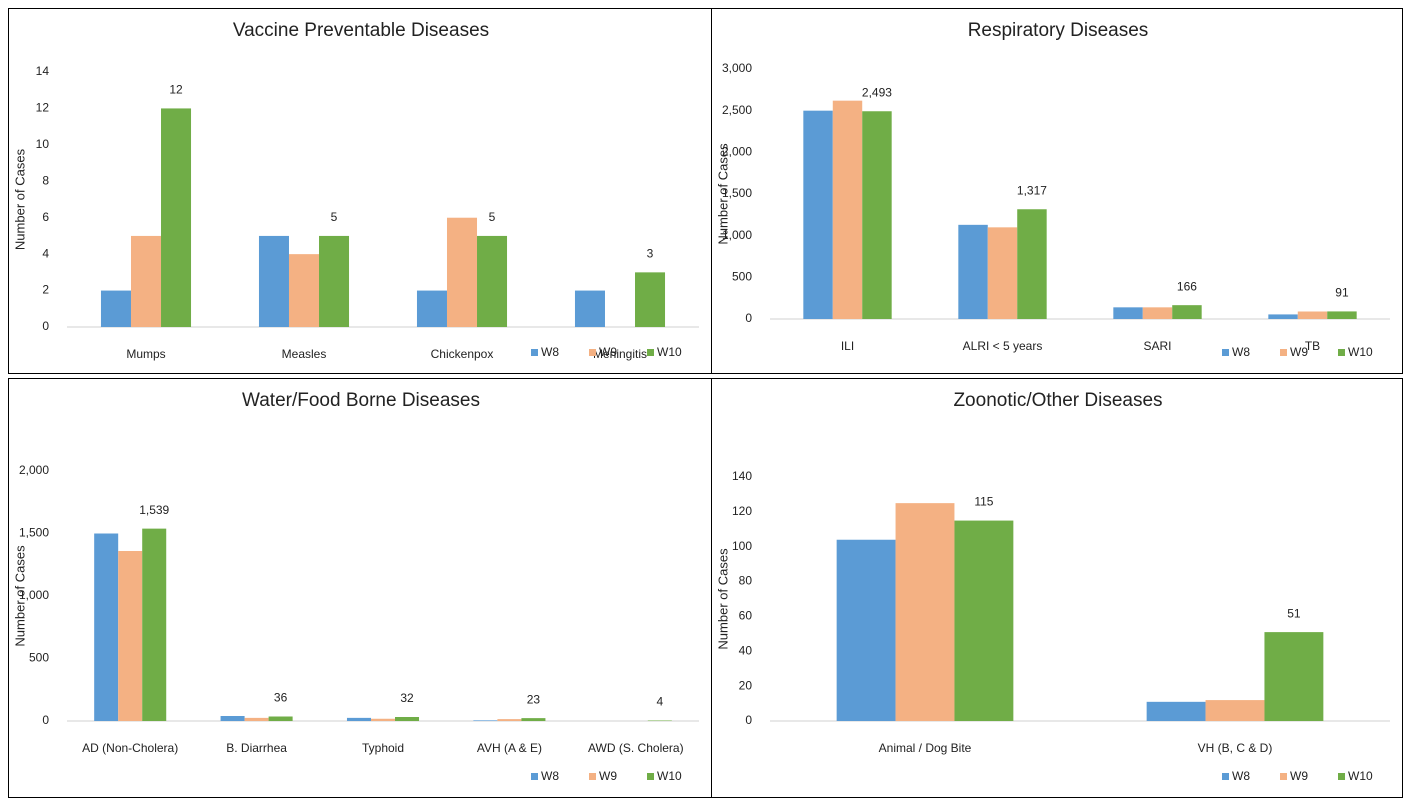 The width and height of the screenshot is (1405, 798). Describe the element at coordinates (361, 400) in the screenshot. I see `chart-title: Water/Food Borne Diseases` at that location.